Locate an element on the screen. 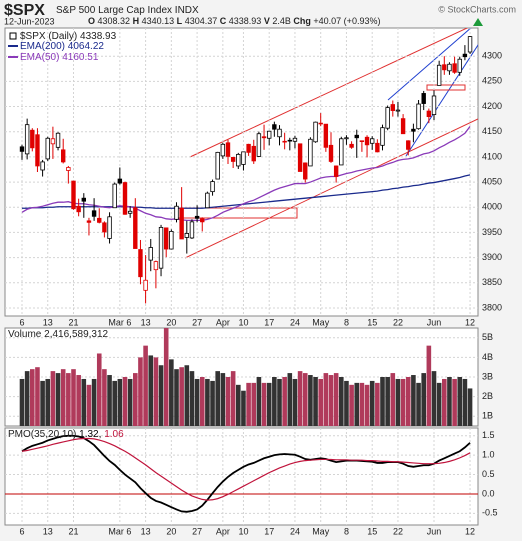 Image resolution: width=522 pixels, height=541 pixels. x-tick-label: 15 is located at coordinates (372, 531).